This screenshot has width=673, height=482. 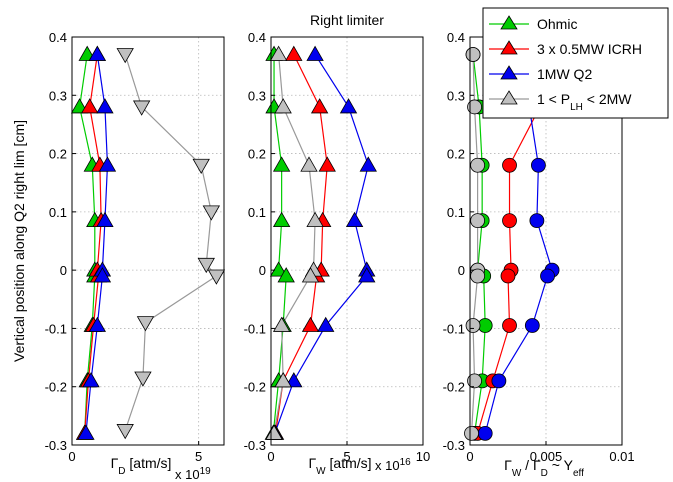 I want to click on panel-gamma-w-series, so click(x=320, y=242).